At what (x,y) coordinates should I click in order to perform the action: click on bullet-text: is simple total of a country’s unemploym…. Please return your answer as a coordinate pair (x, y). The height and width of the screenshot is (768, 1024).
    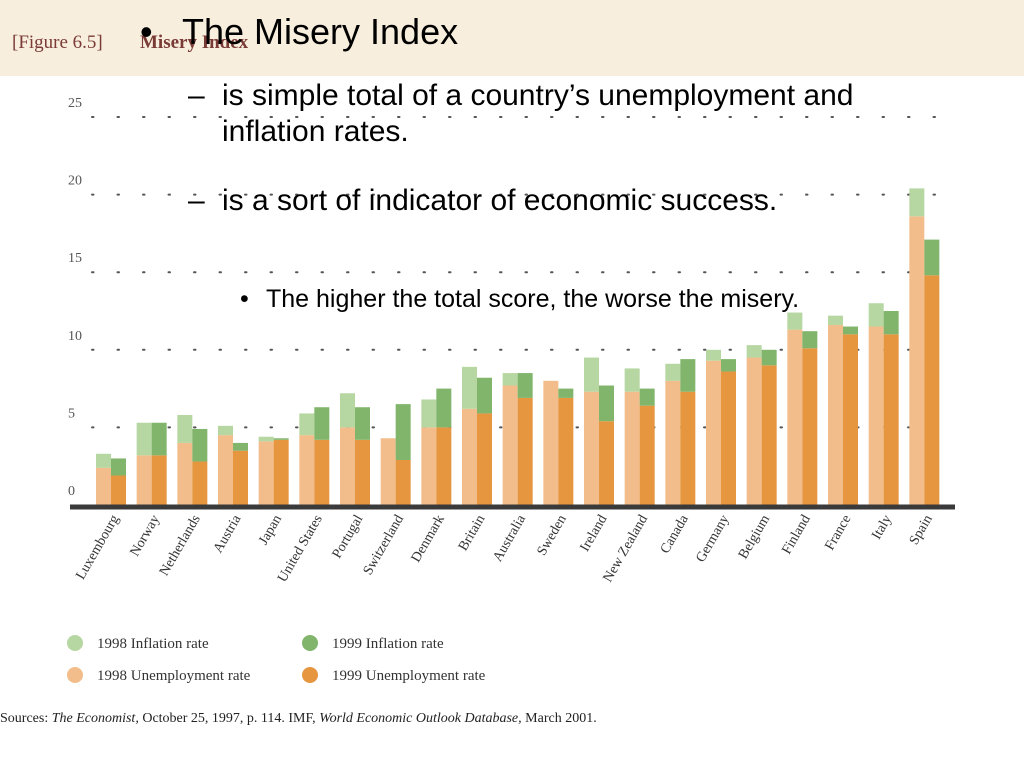
    Looking at the image, I should click on (538, 113).